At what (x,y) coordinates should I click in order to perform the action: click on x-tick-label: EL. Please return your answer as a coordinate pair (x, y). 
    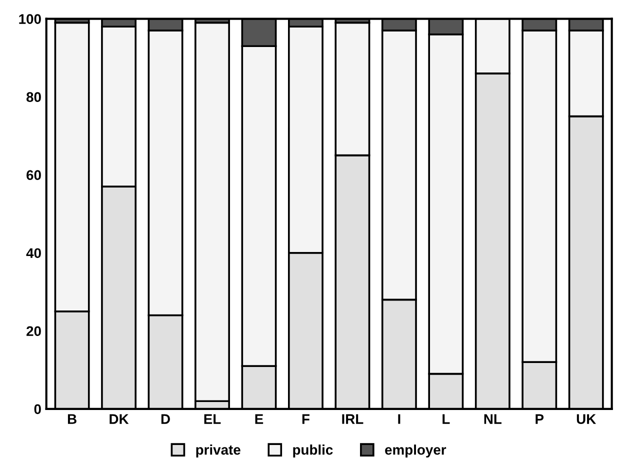
    Looking at the image, I should click on (212, 419).